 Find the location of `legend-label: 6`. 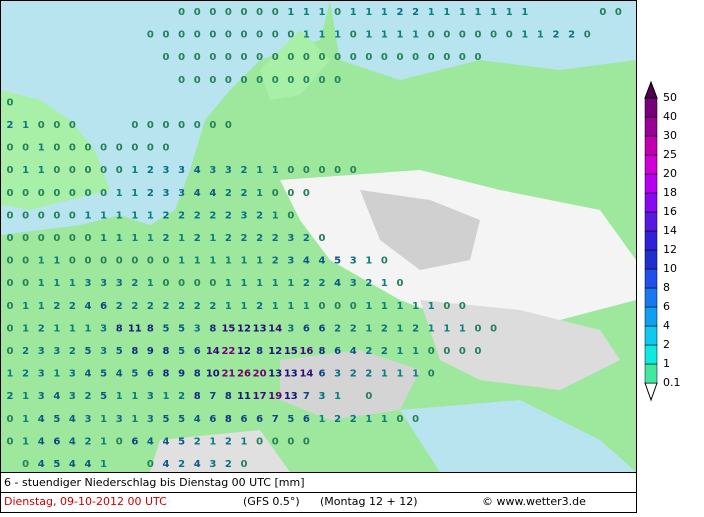

legend-label: 6 is located at coordinates (666, 306).